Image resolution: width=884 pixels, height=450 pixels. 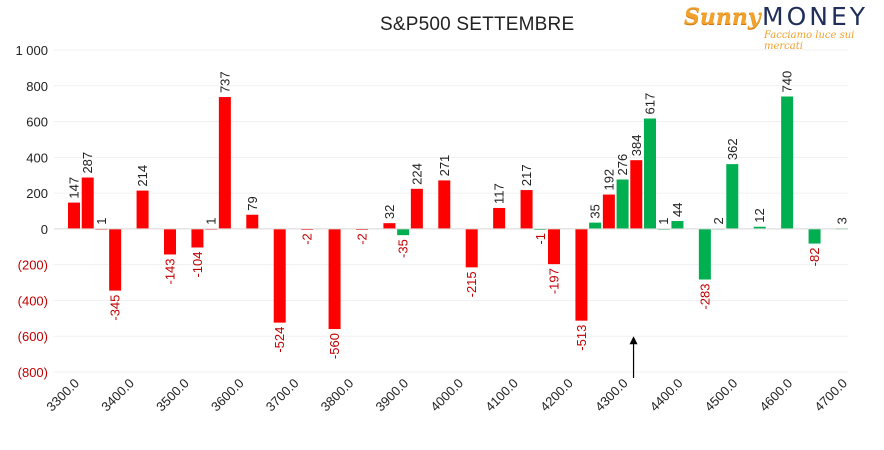 I want to click on data-label: 287, so click(x=87, y=163).